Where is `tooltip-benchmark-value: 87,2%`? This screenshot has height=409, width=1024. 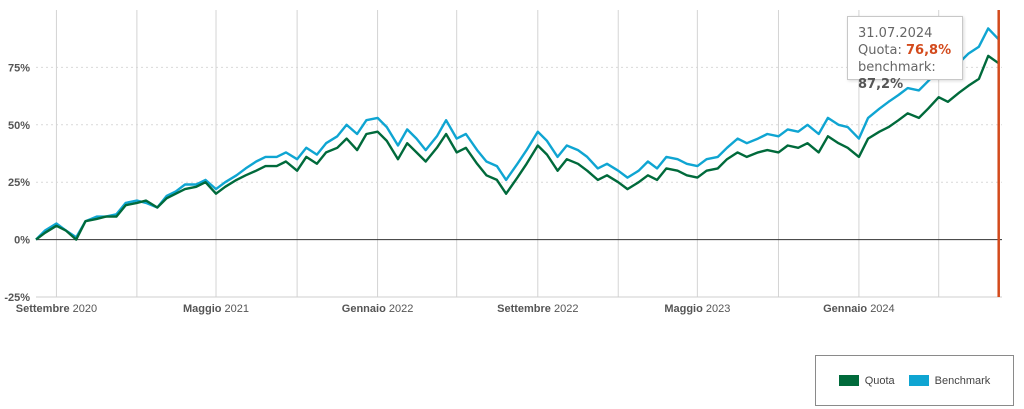
tooltip-benchmark-value: 87,2% is located at coordinates (881, 84).